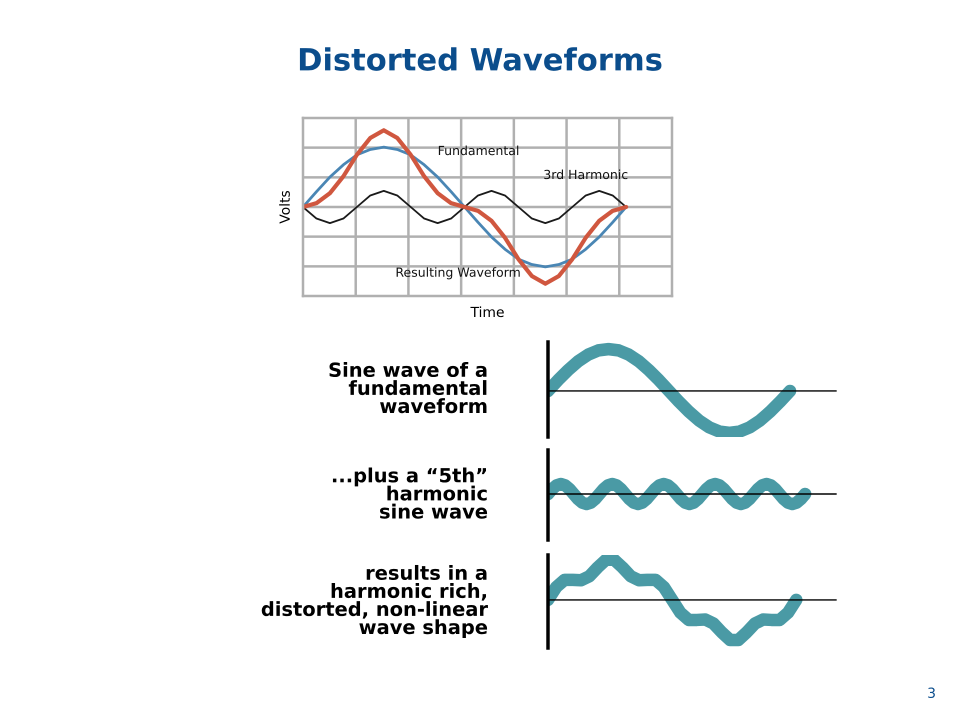 This screenshot has height=720, width=960. Describe the element at coordinates (478, 151) in the screenshot. I see `series-label: Fundamental` at that location.